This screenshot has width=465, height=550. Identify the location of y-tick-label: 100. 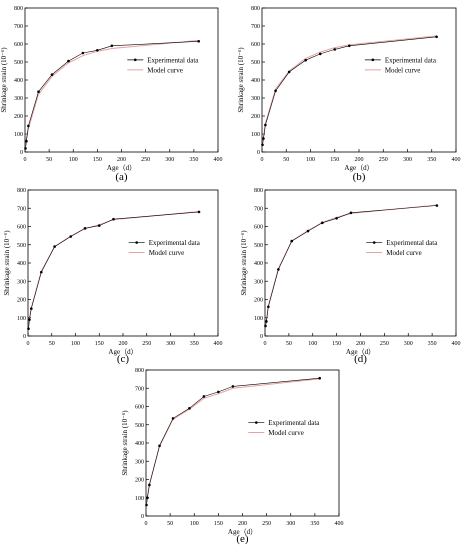
(255, 135).